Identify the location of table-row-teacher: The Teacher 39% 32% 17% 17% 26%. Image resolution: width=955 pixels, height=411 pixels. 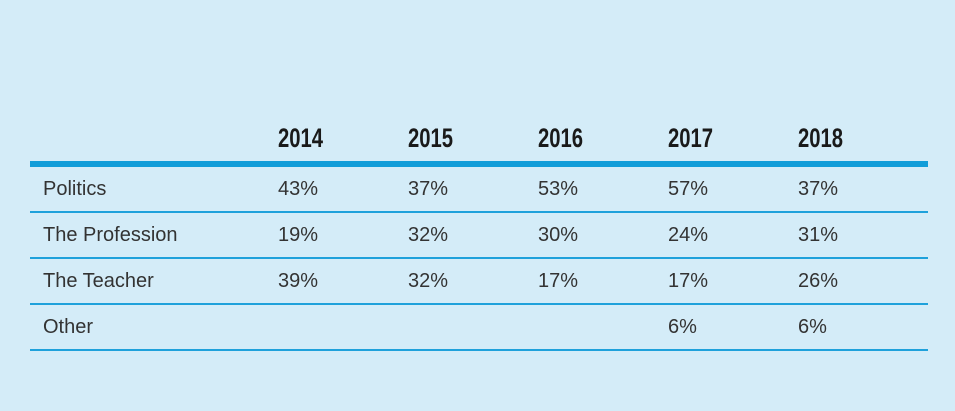
(479, 281).